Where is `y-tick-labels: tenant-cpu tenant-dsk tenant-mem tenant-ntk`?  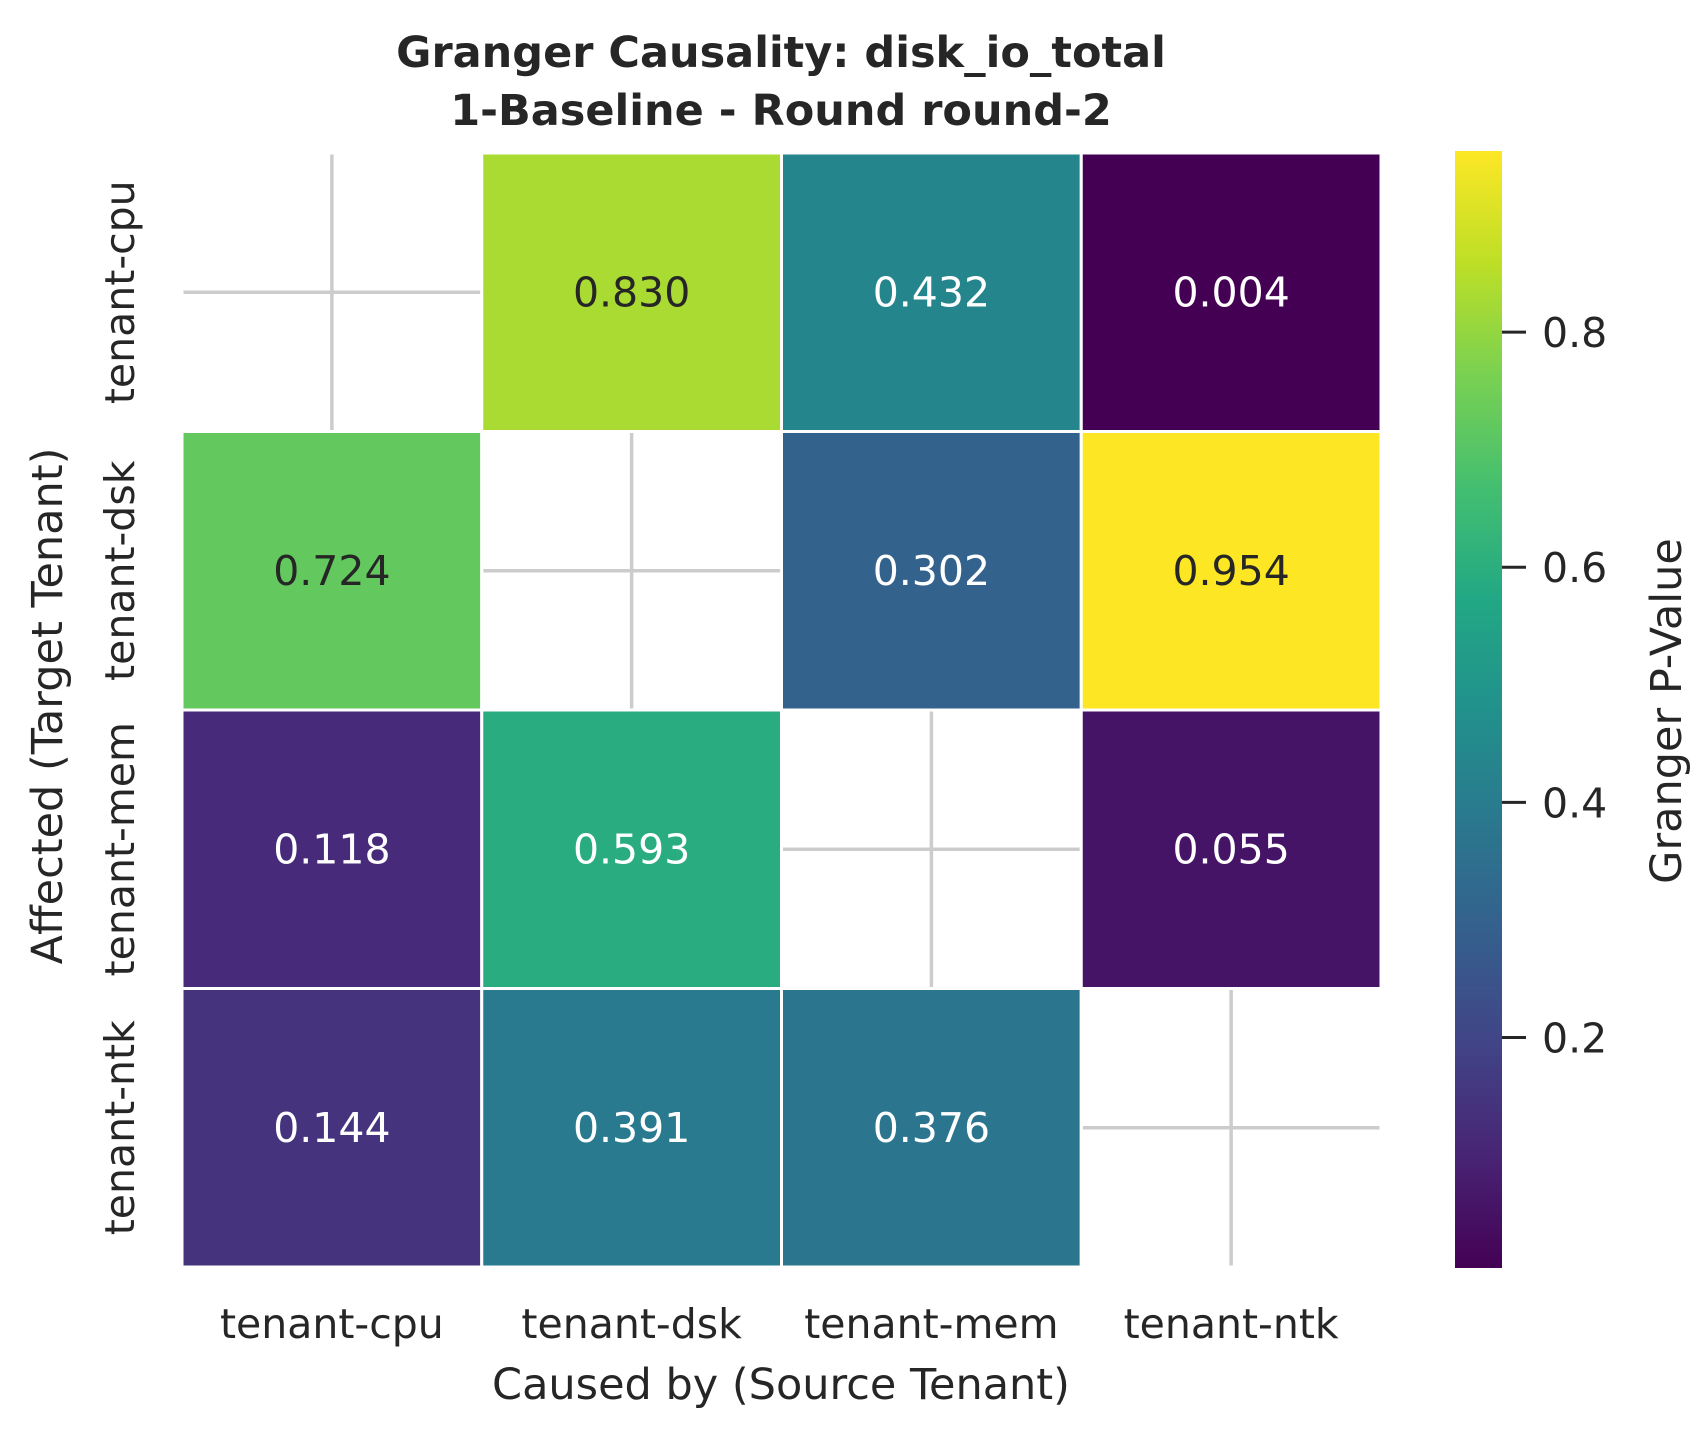 y-tick-labels: tenant-cpu tenant-dsk tenant-mem tenant-ntk is located at coordinates (120, 707).